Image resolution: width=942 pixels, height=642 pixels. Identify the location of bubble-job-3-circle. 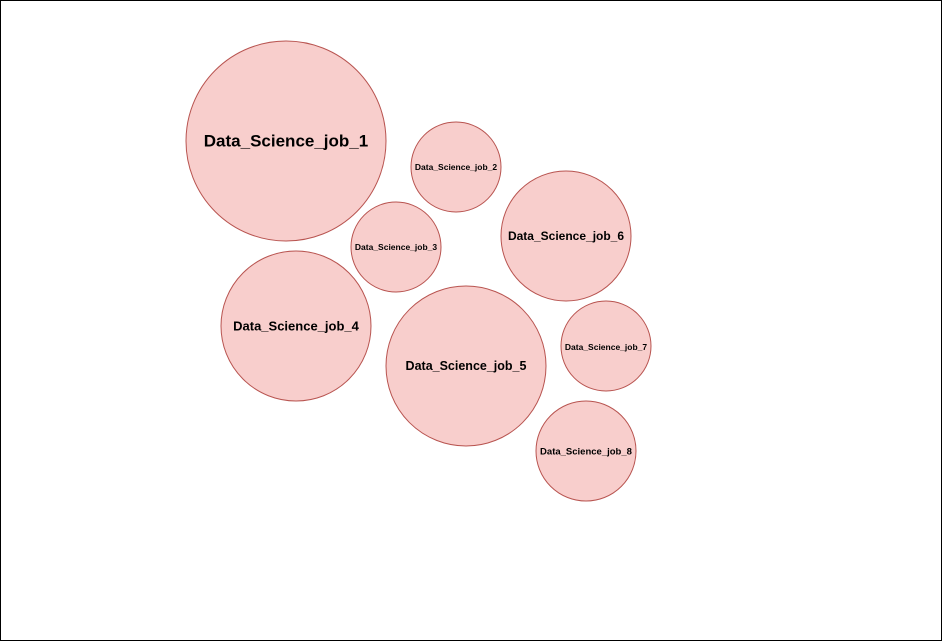
(396, 247).